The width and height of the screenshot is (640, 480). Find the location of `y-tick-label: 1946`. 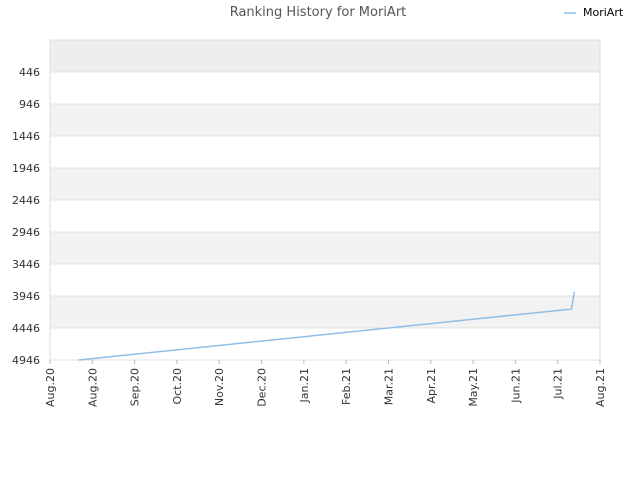

y-tick-label: 1946 is located at coordinates (26, 168).